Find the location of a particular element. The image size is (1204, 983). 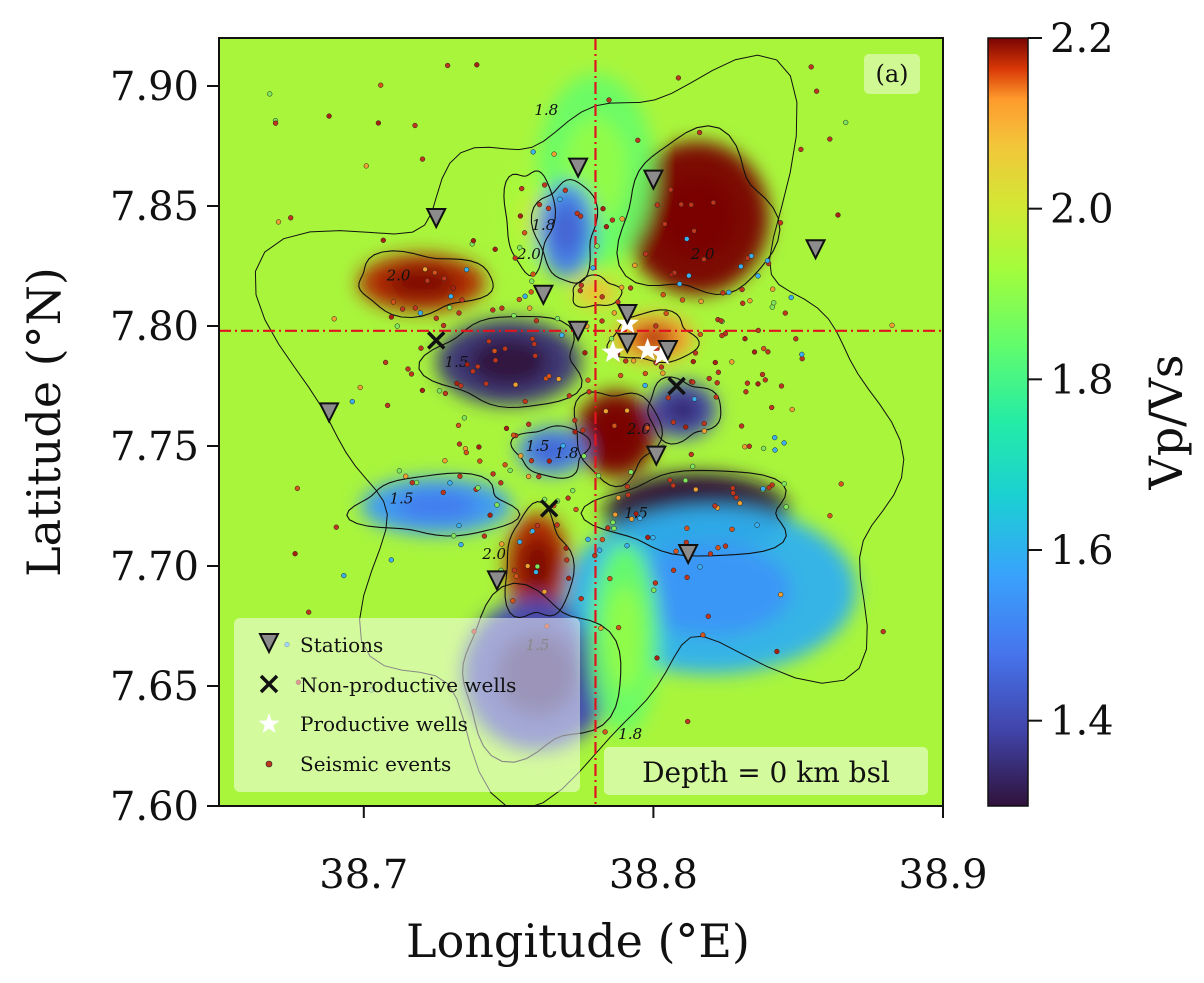

contour-label-5: 1.5 is located at coordinates (457, 362).